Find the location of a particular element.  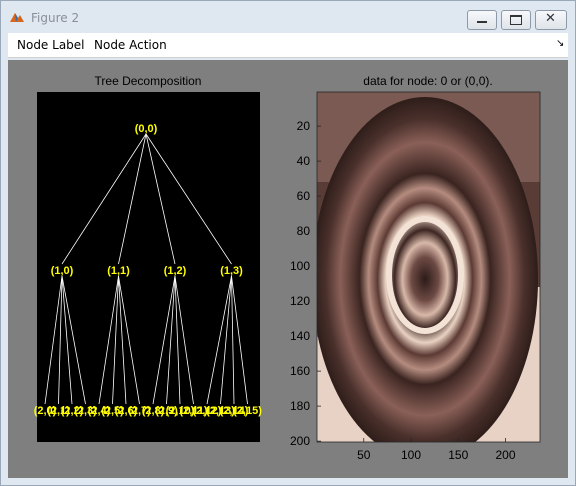

tree-node-label: (2,8) is located at coordinates (153, 411).